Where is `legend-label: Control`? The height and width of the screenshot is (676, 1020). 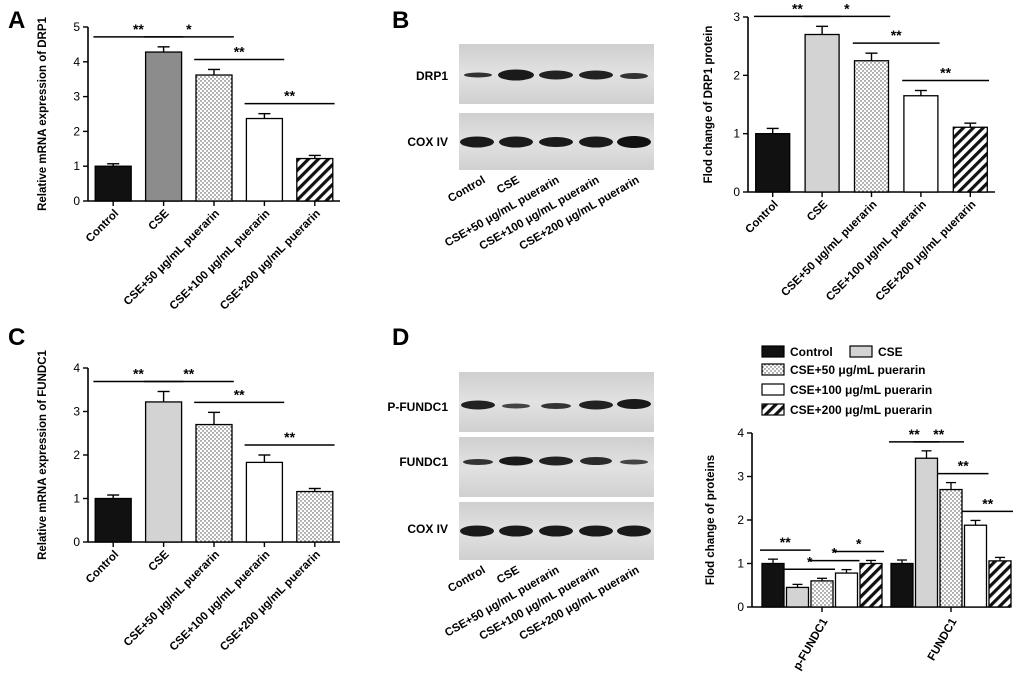
legend-label: Control is located at coordinates (811, 352).